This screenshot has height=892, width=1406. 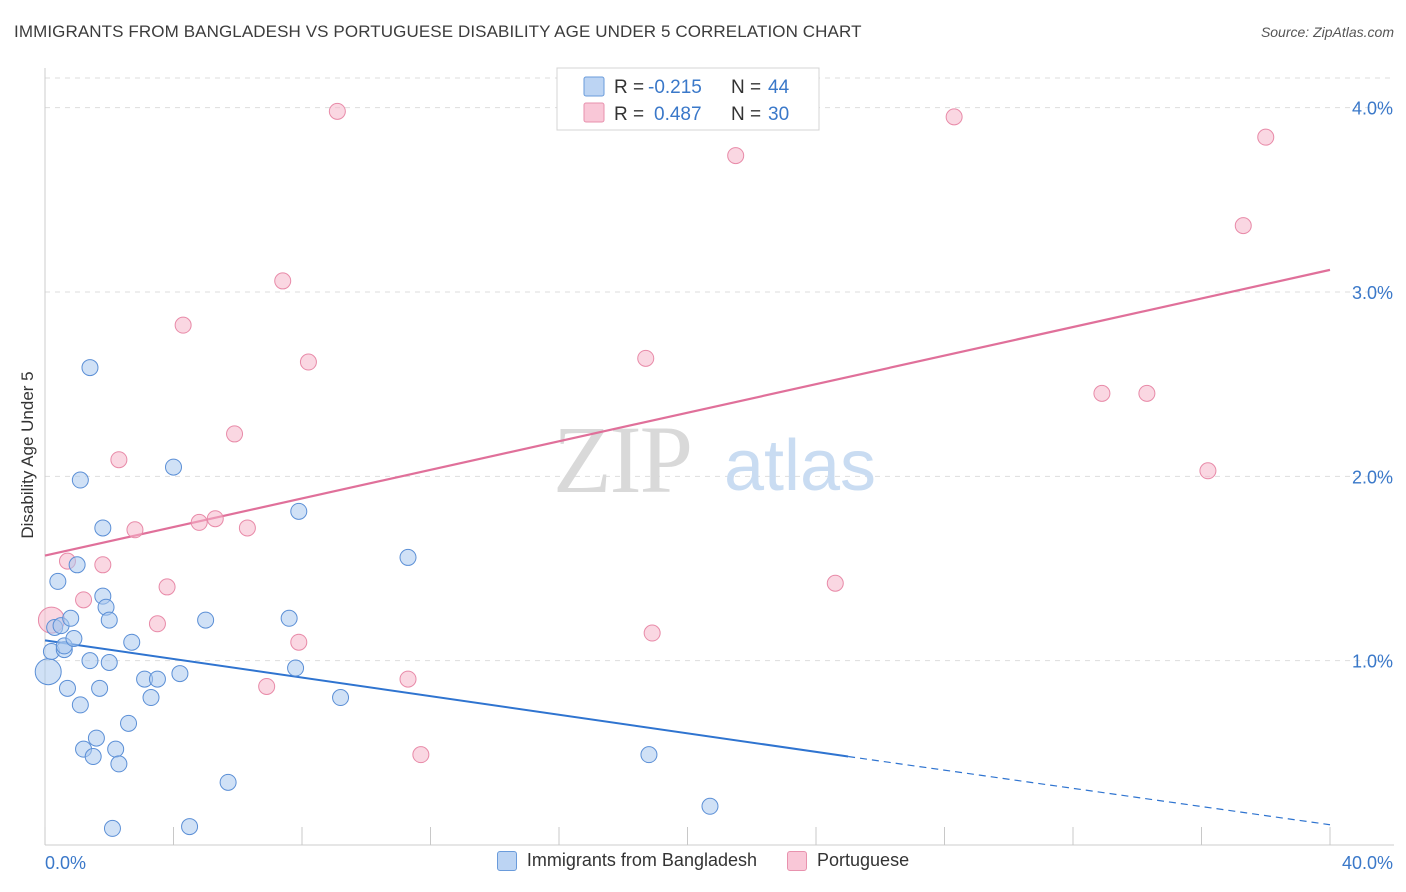 What do you see at coordinates (65, 863) in the screenshot?
I see `x-tick-label-min: 0.0%` at bounding box center [65, 863].